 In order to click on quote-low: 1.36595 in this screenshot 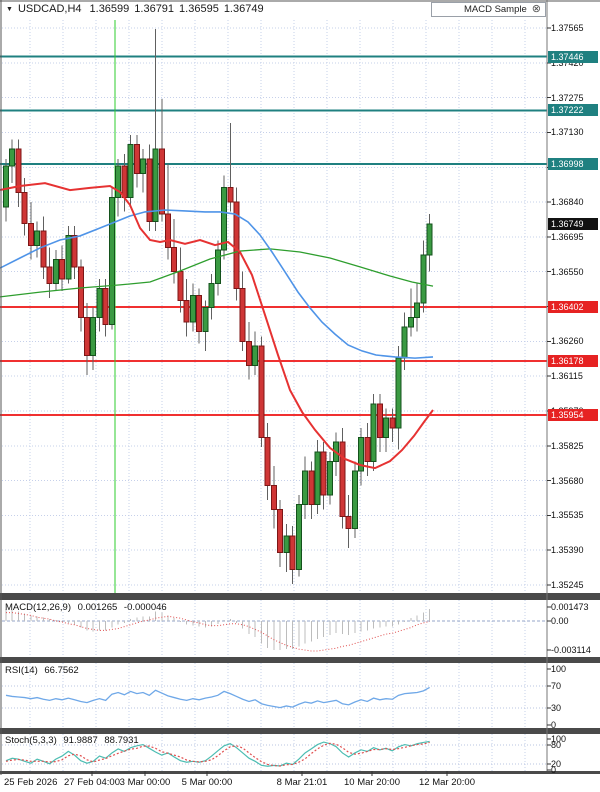, I will do `click(199, 9)`.